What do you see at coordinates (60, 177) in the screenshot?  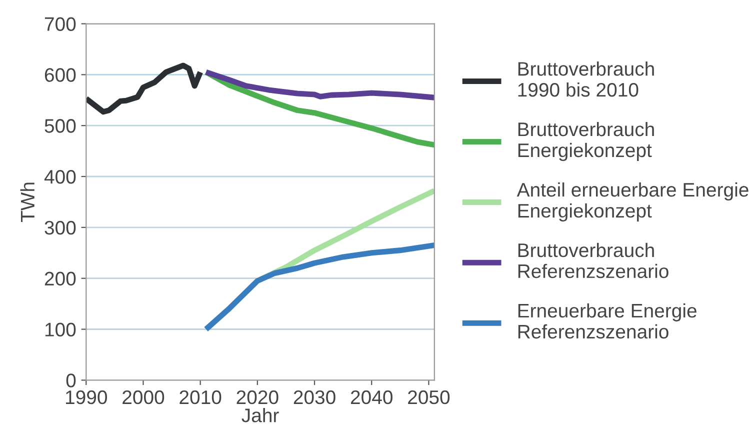 I see `y-tick-label: 400` at bounding box center [60, 177].